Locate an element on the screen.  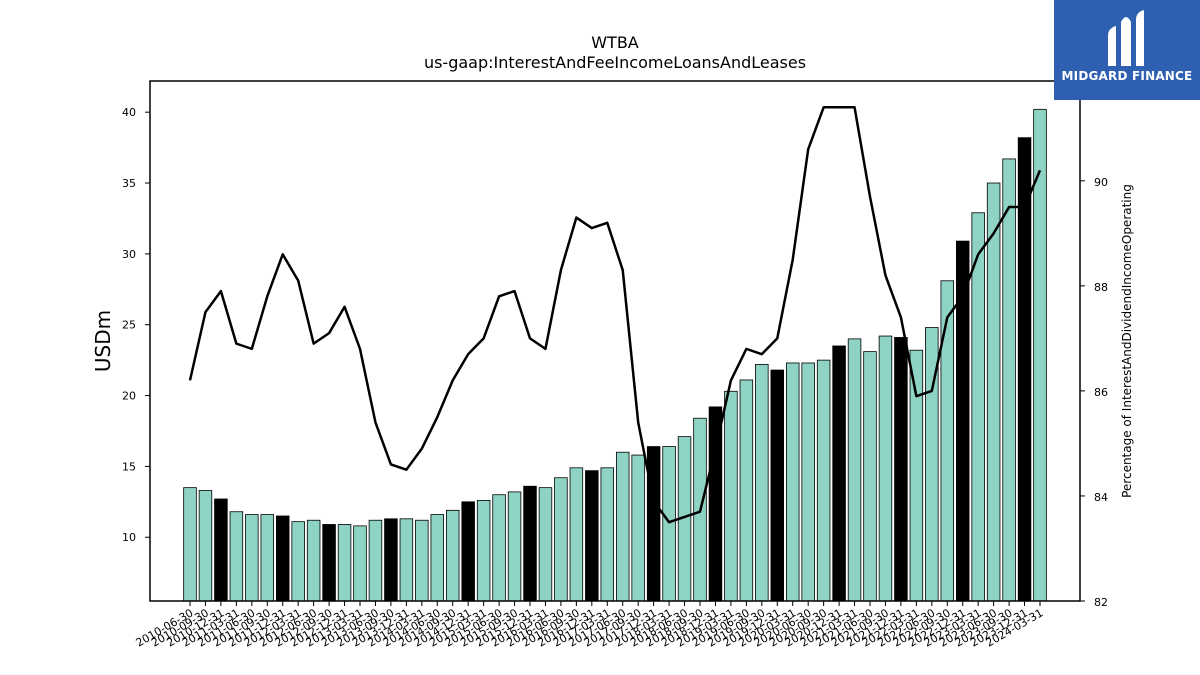
midgard-logo-icon is located at coordinates (1126, 38).